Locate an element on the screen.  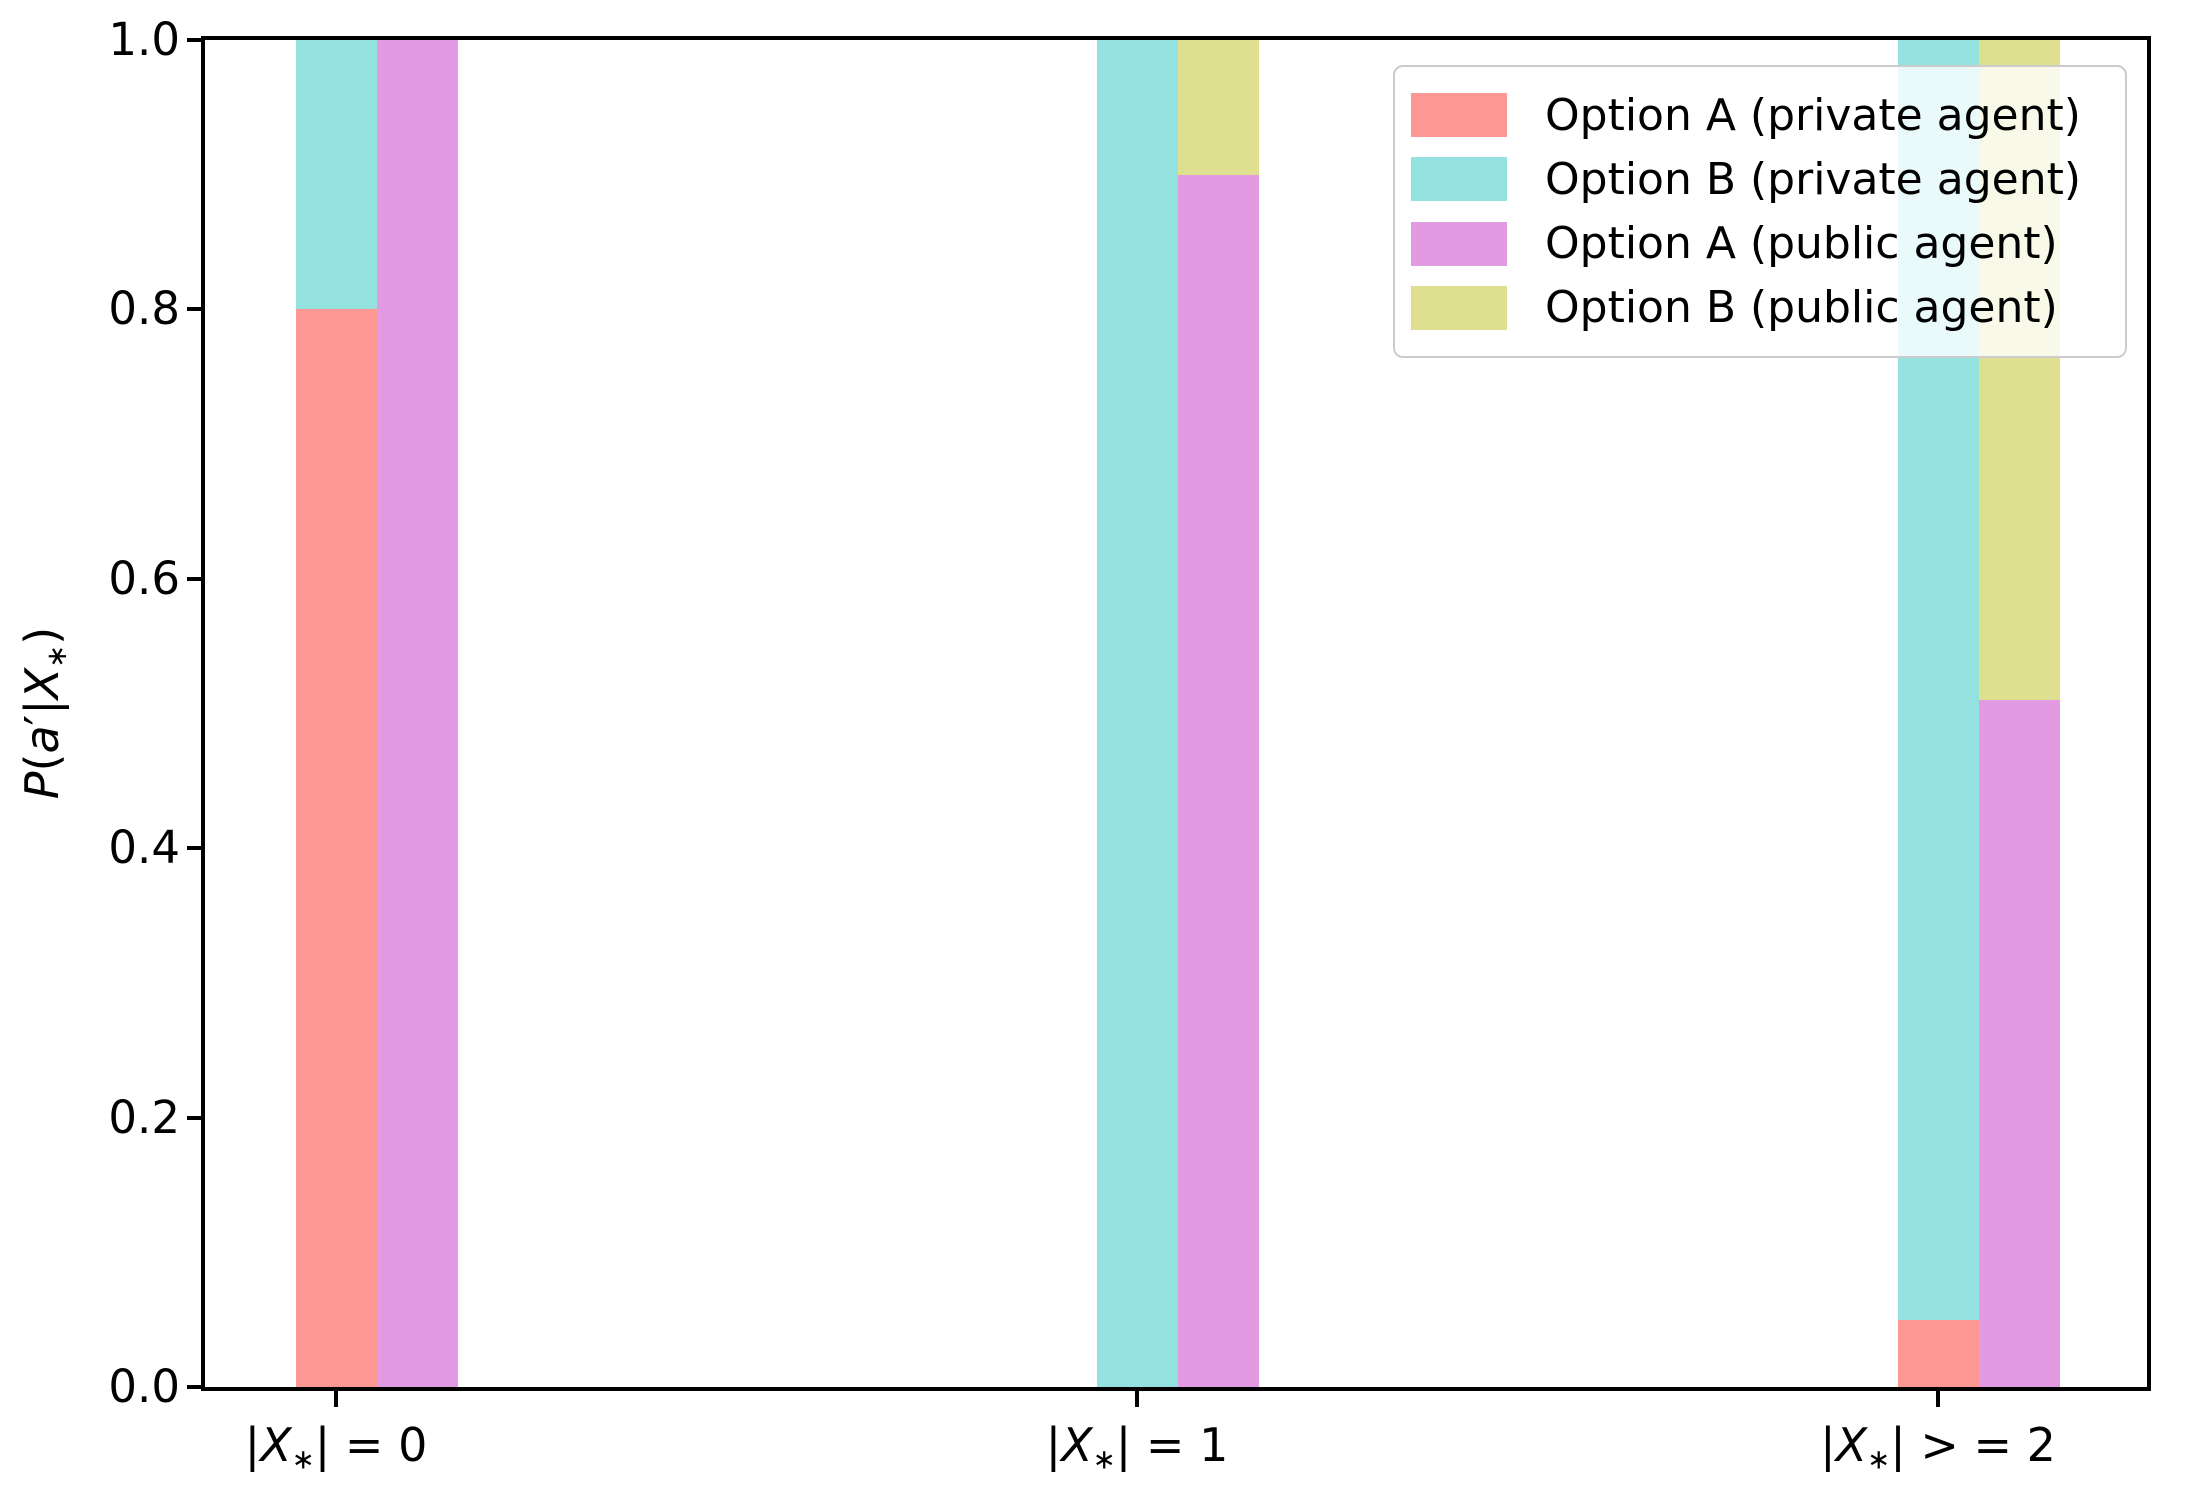
legend-label: Option A (private agent) is located at coordinates (1813, 115).